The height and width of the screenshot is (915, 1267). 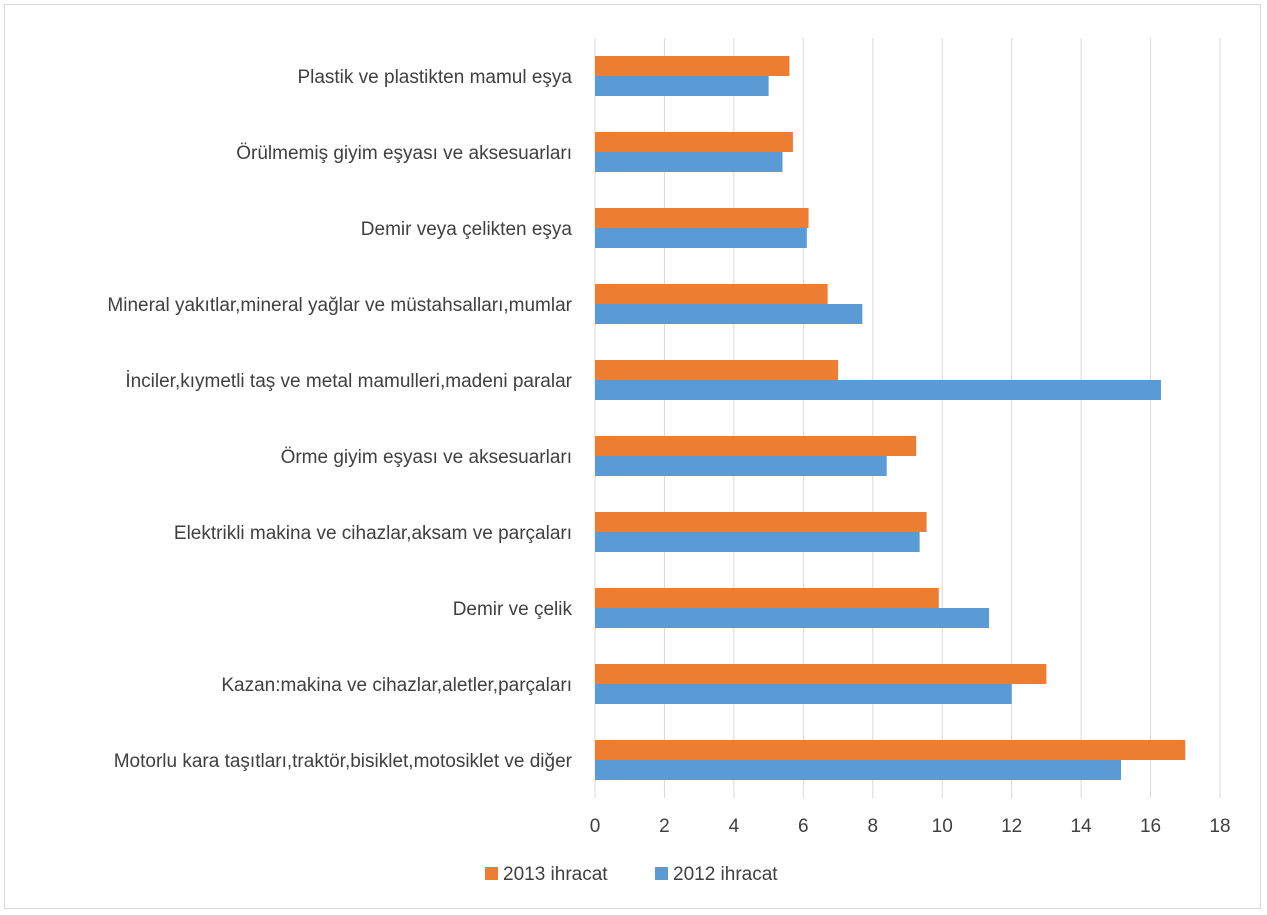 I want to click on x-tick-label: 6, so click(x=803, y=826).